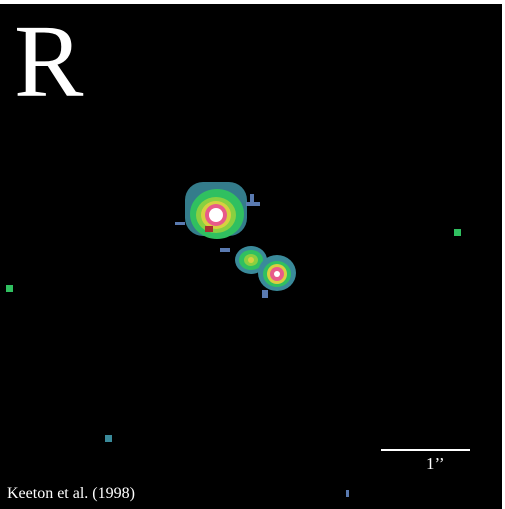 This screenshot has height=509, width=505. Describe the element at coordinates (49, 61) in the screenshot. I see `band-label: R` at that location.